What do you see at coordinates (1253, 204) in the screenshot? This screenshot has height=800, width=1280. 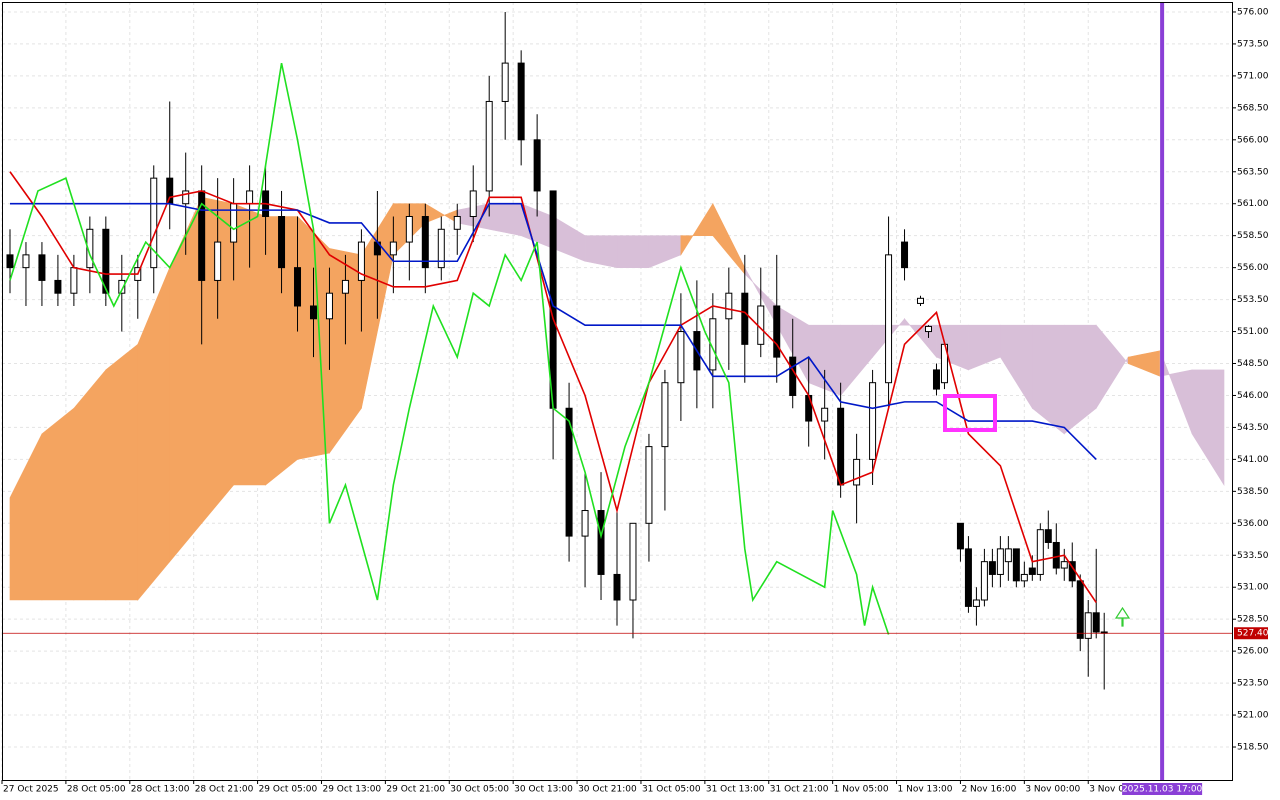 I see `y-tick-label: 561.00` at bounding box center [1253, 204].